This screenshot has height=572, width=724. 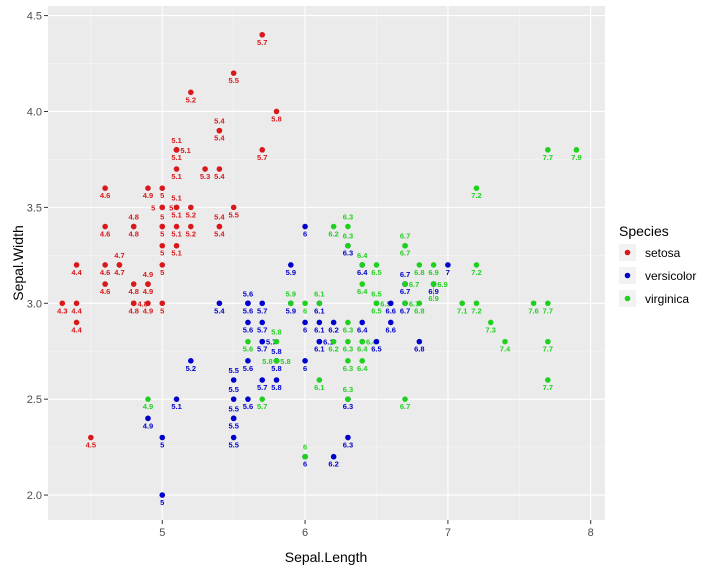 I want to click on setosa-point-label: 4.3, so click(x=62, y=310).